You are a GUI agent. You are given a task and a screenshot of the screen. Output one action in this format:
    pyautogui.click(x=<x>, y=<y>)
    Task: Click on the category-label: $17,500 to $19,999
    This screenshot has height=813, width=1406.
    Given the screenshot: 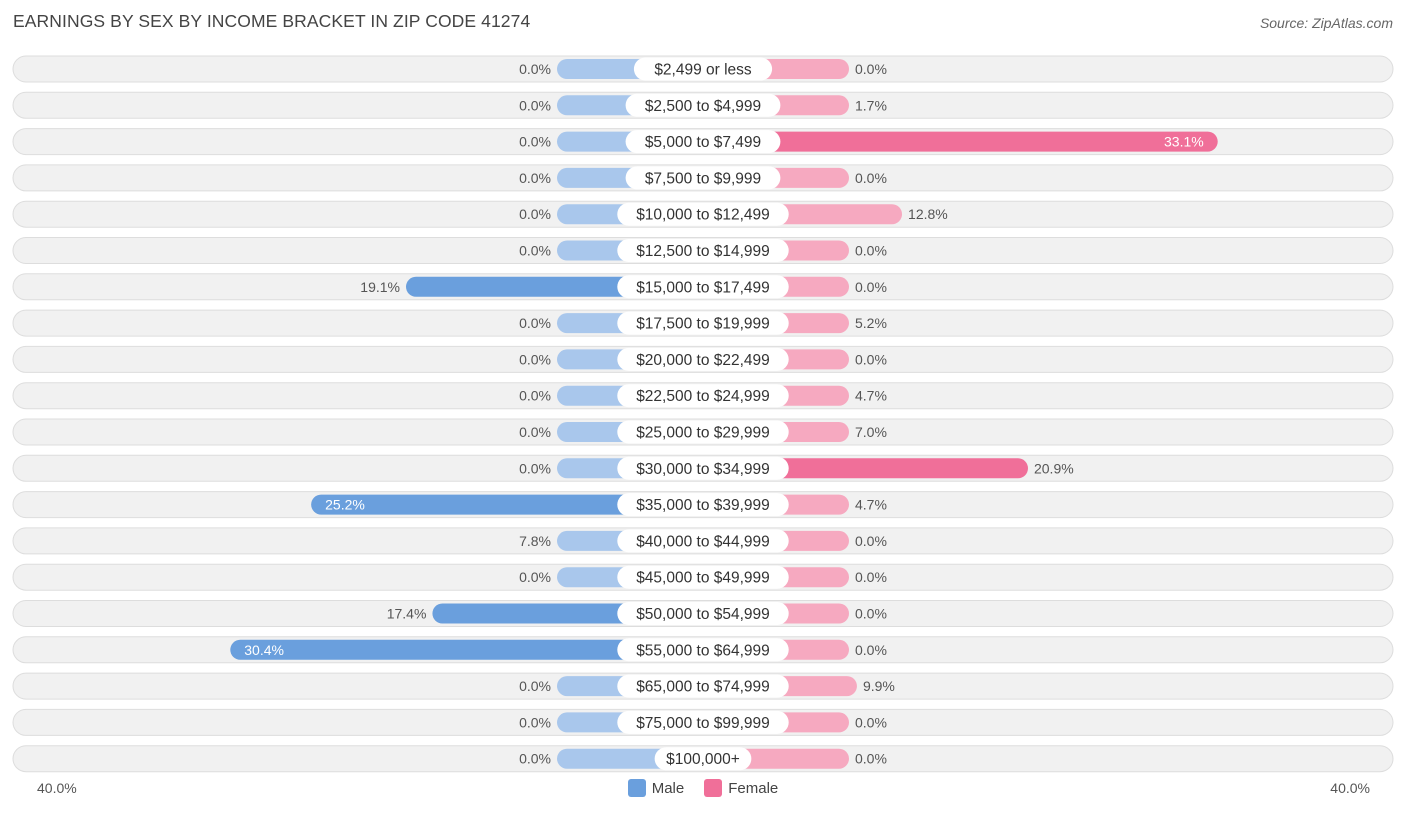 What is the action you would take?
    pyautogui.click(x=703, y=324)
    